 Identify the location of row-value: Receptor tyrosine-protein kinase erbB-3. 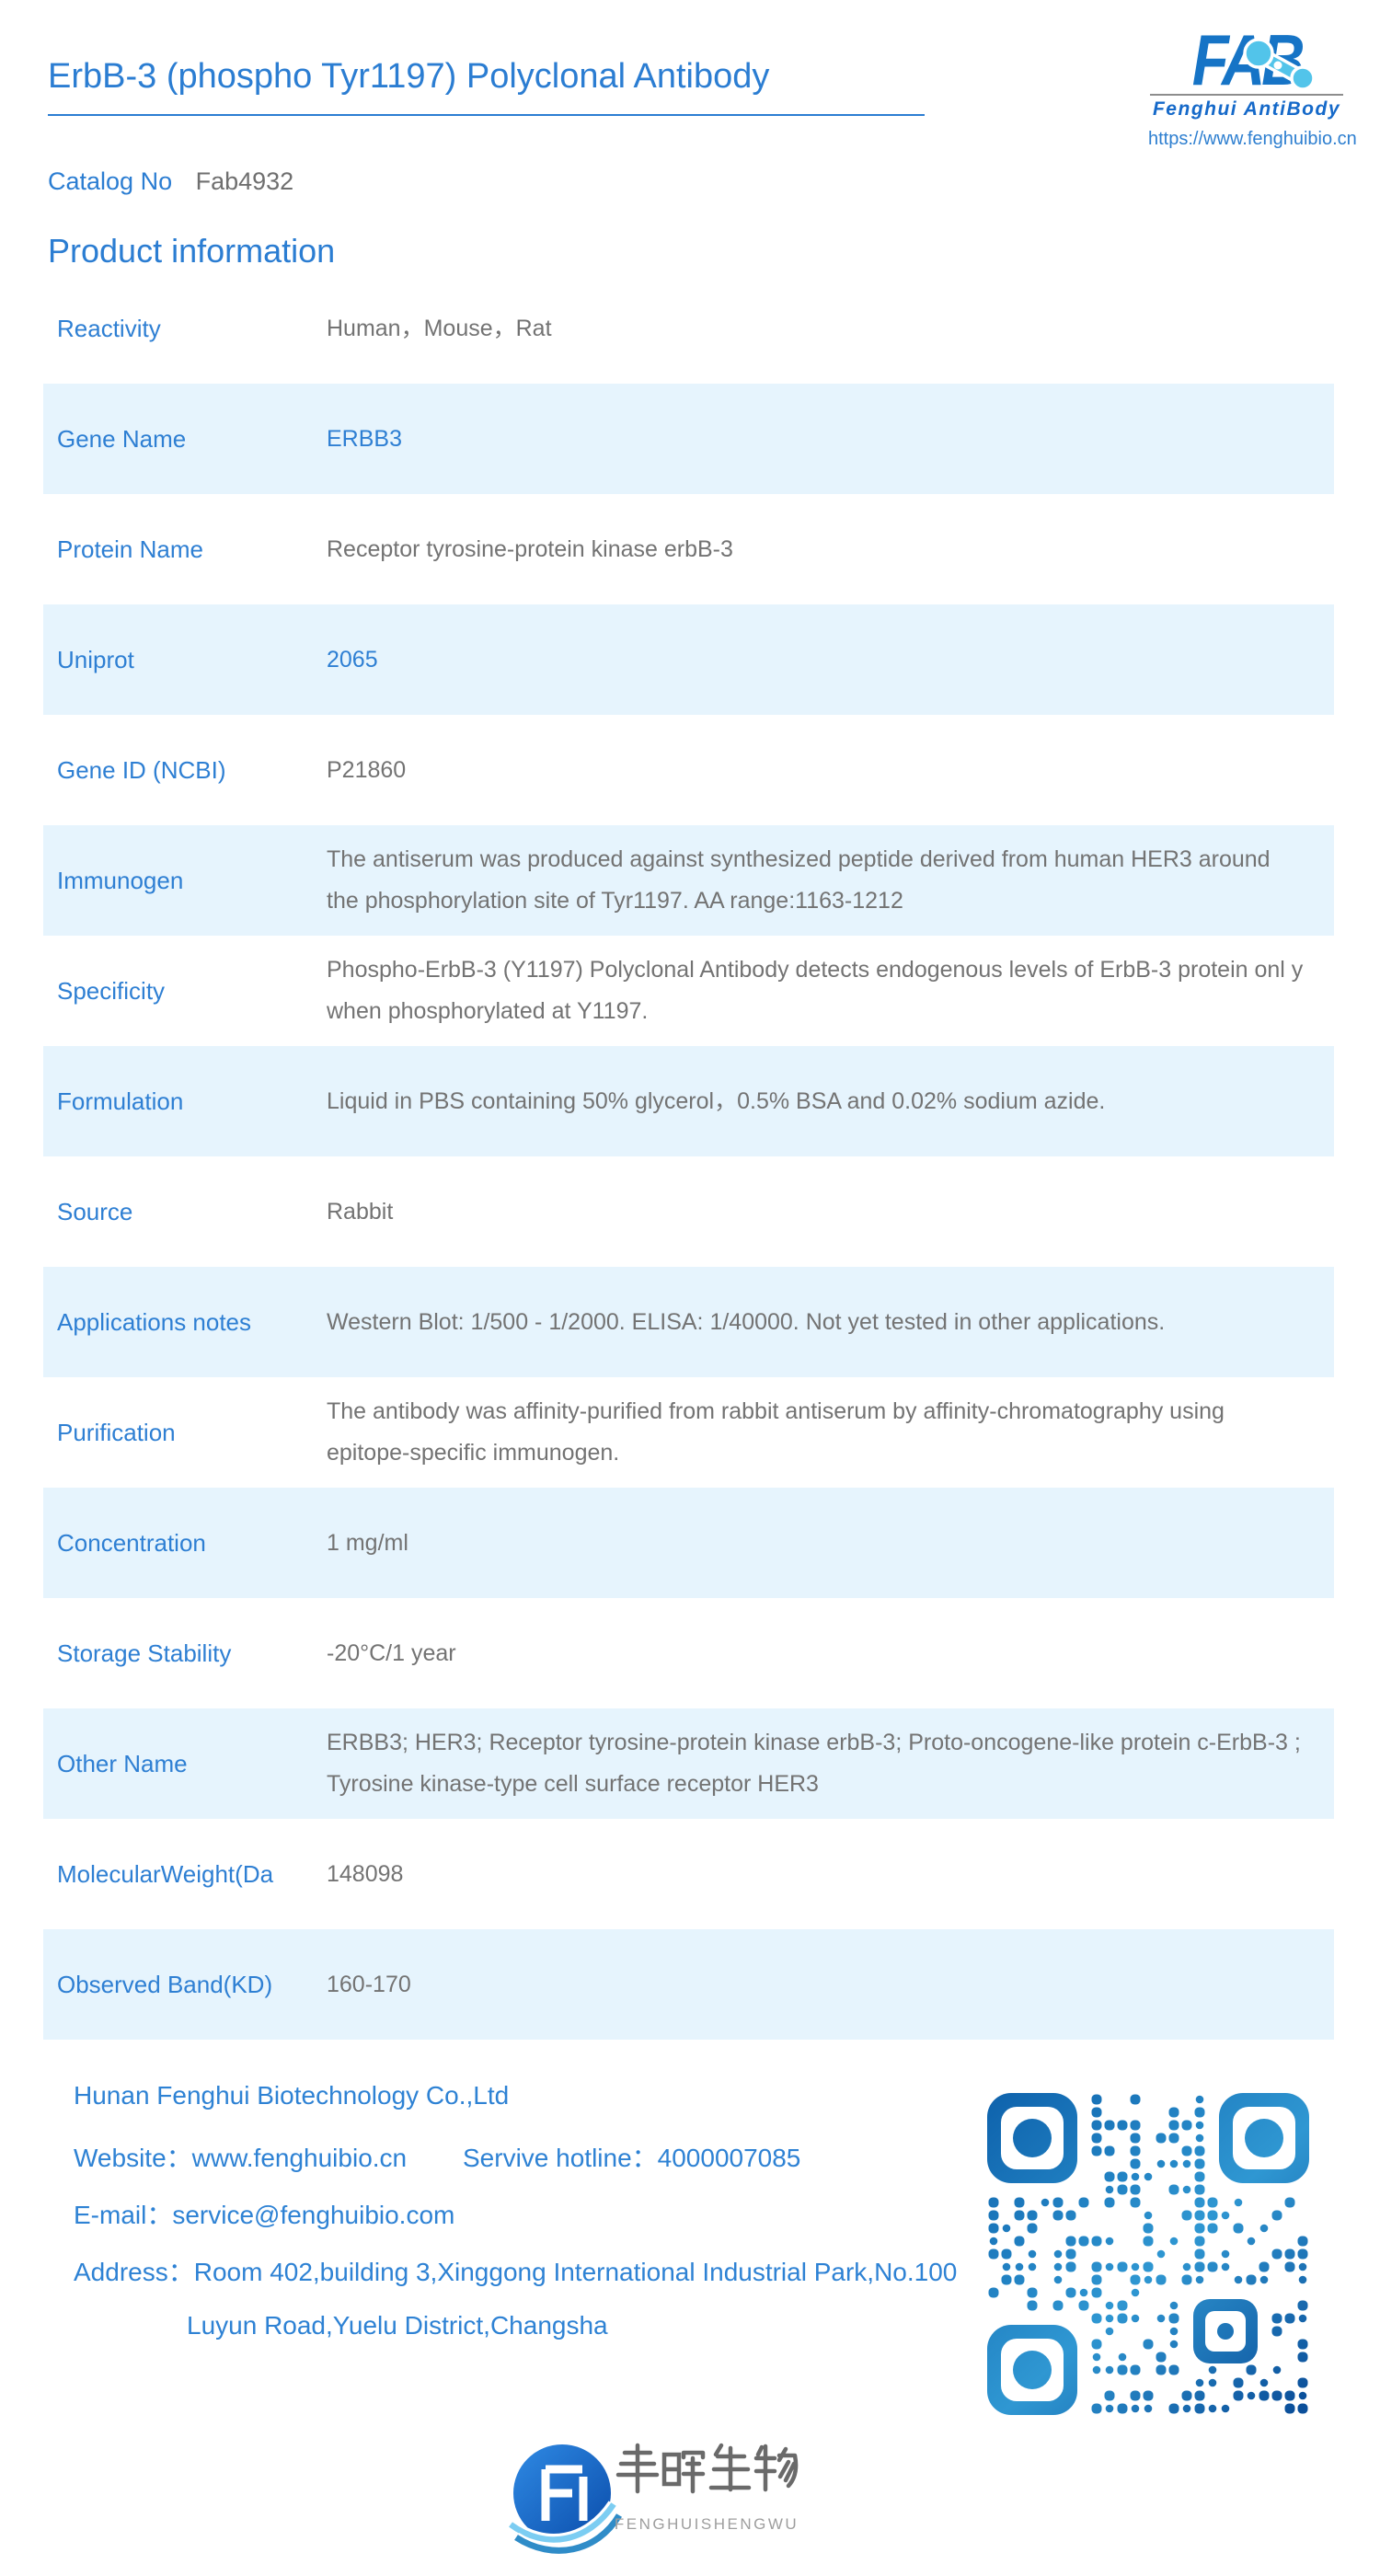
(530, 548).